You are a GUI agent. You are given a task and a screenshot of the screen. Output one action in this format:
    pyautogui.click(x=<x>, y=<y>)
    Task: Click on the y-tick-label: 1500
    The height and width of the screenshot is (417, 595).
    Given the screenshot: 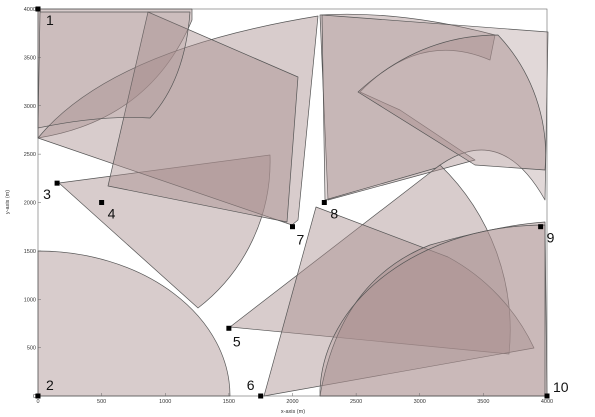 What is the action you would take?
    pyautogui.click(x=30, y=252)
    